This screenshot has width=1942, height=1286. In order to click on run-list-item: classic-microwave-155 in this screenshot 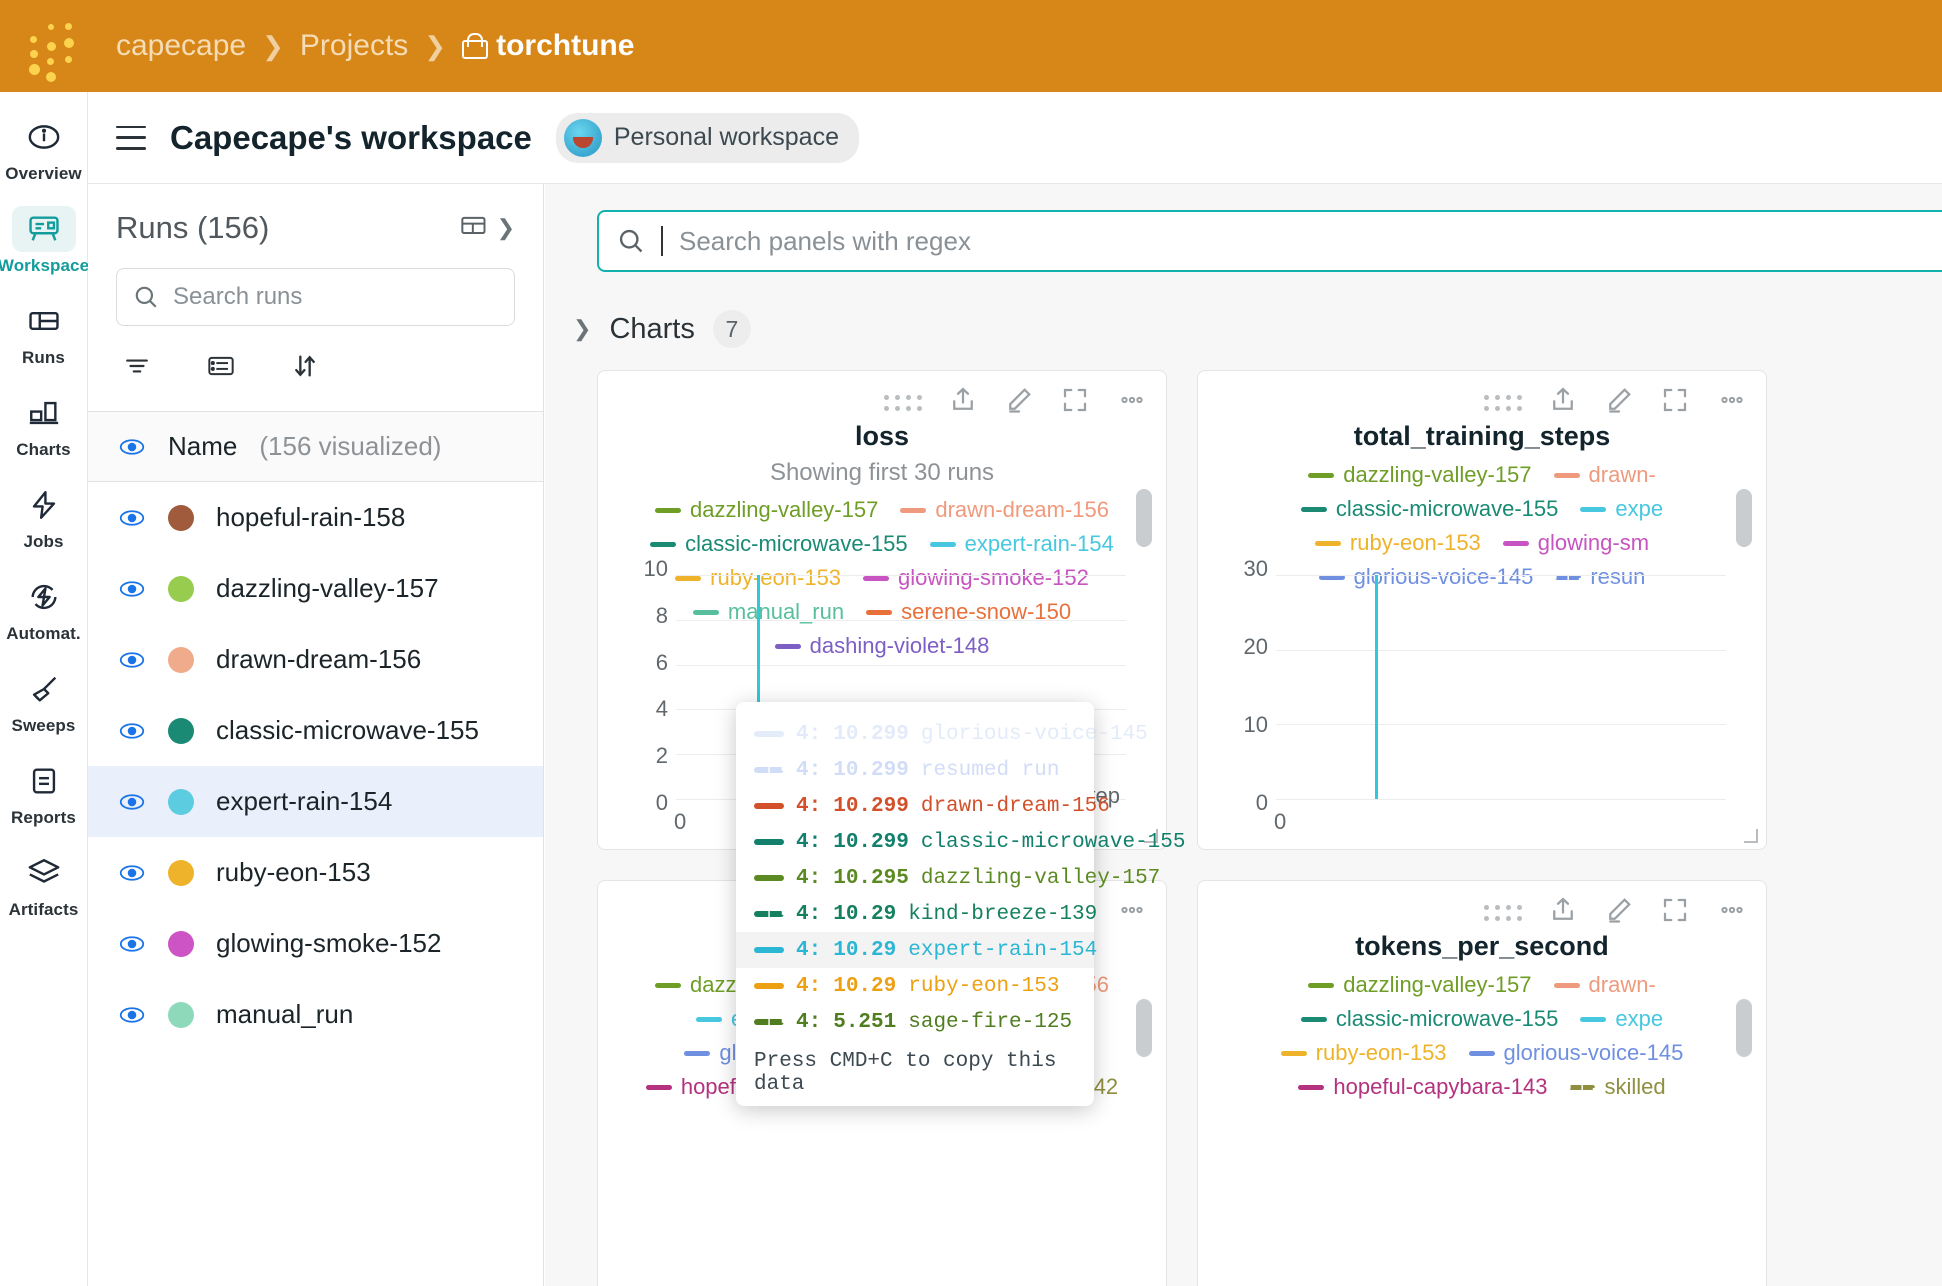, I will do `click(315, 730)`.